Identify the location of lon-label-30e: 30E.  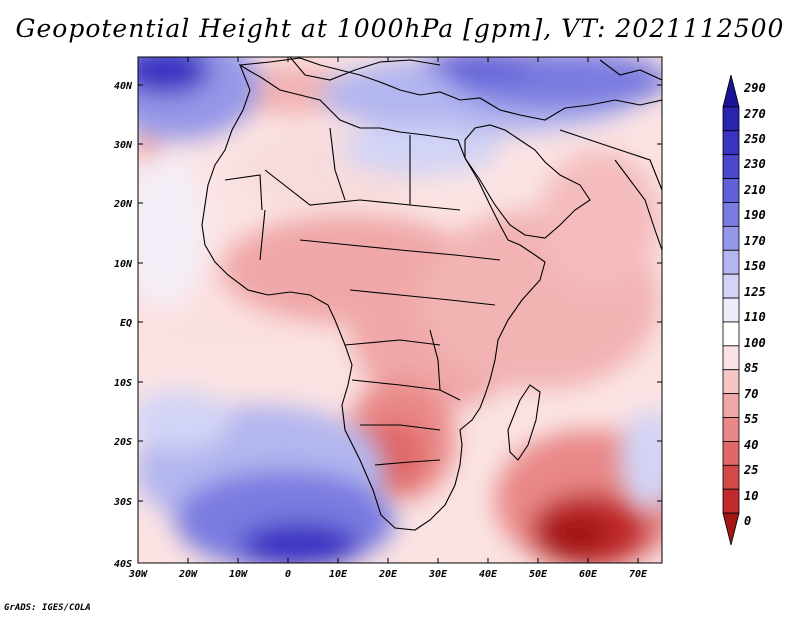
(438, 574).